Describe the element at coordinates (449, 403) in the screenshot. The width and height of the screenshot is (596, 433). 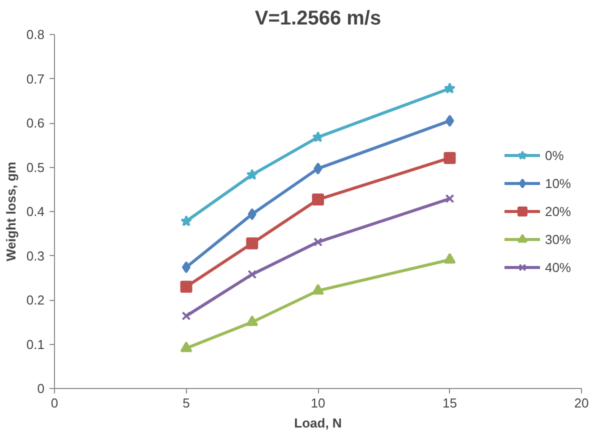
I see `x-tick-label: 15` at that location.